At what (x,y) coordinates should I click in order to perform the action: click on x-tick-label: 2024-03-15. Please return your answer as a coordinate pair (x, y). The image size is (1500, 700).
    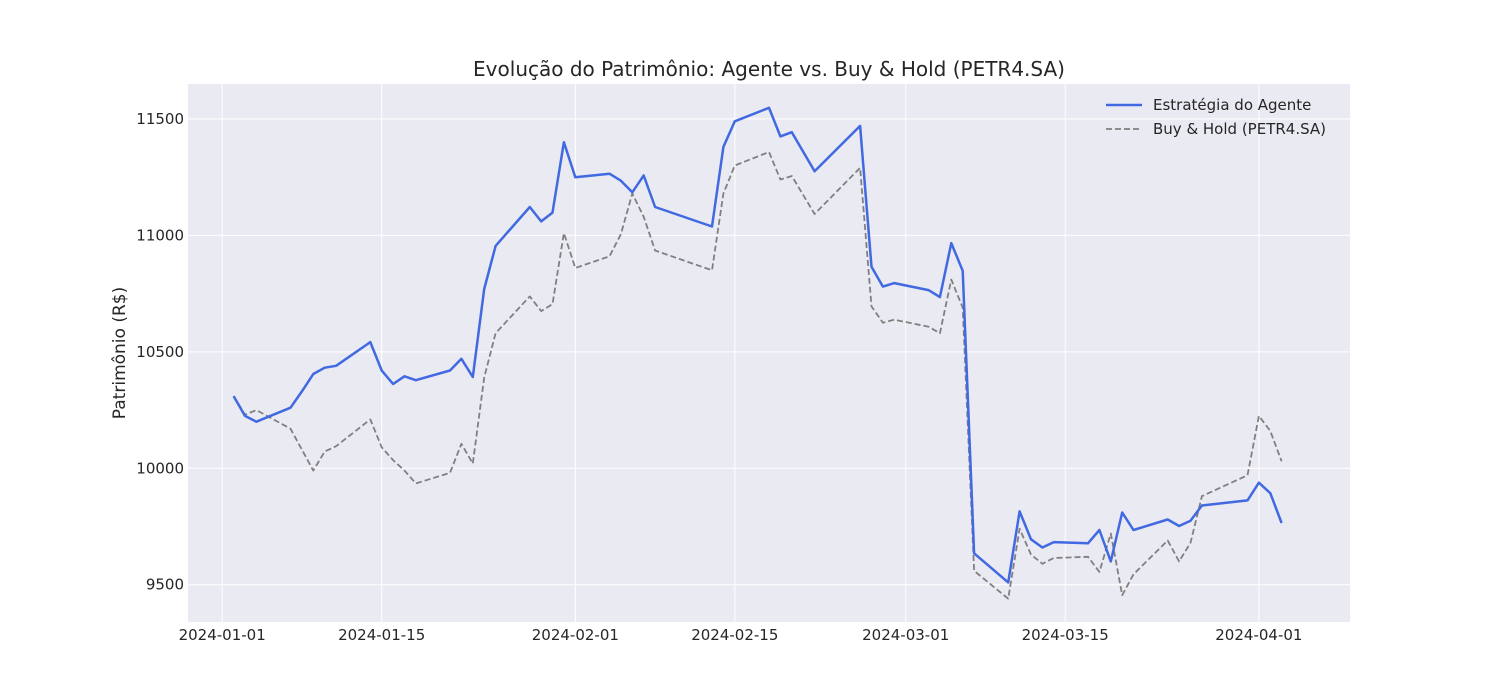
    Looking at the image, I should click on (1065, 635).